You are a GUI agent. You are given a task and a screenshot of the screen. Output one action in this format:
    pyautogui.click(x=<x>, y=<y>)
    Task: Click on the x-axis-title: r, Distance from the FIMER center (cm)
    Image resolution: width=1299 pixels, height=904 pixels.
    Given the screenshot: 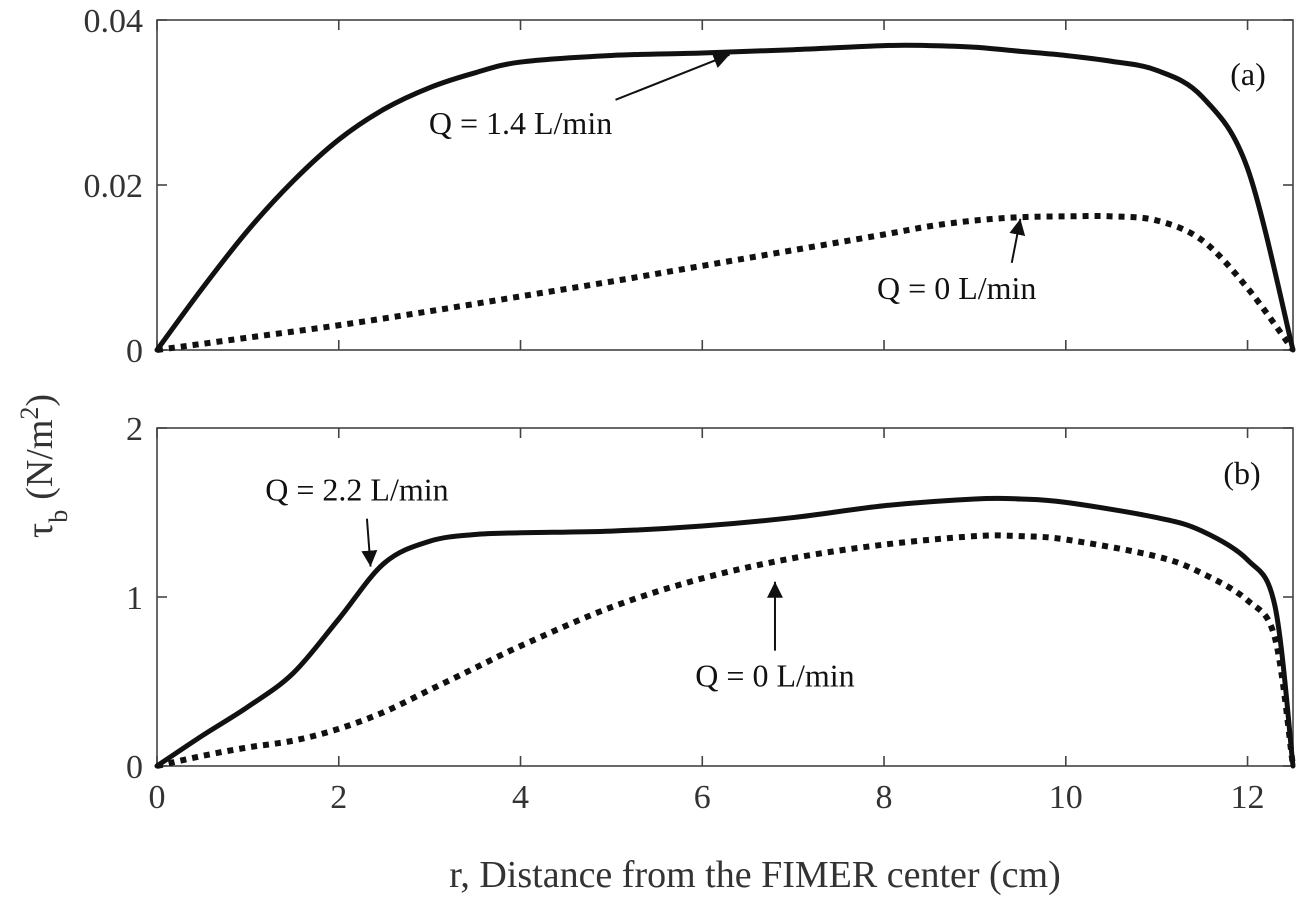 What is the action you would take?
    pyautogui.click(x=755, y=875)
    